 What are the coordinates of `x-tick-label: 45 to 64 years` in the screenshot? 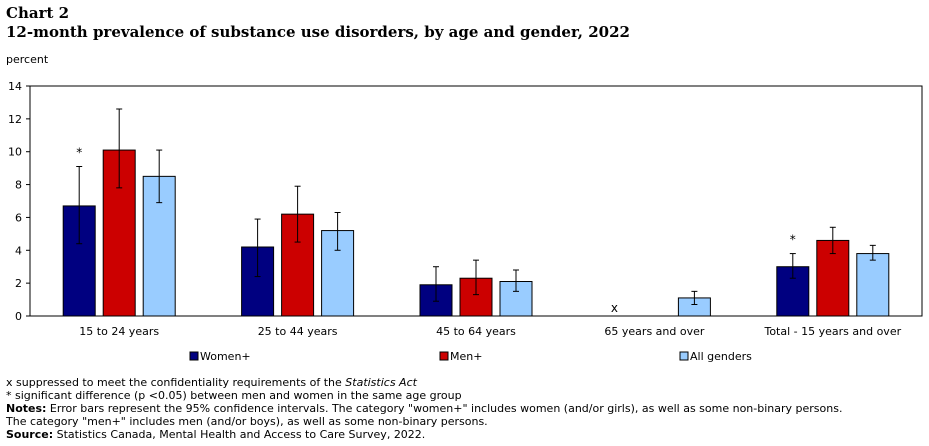 It's located at (476, 331).